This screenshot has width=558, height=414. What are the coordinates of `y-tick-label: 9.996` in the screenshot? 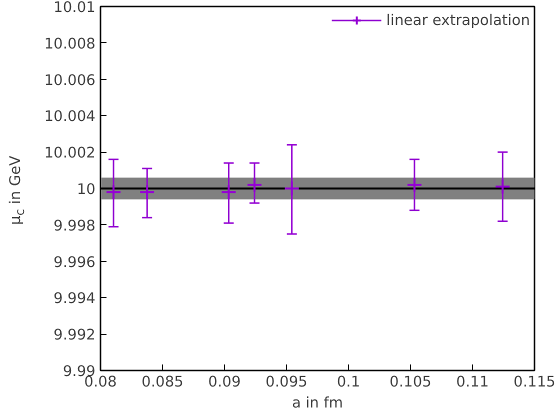 It's located at (75, 262).